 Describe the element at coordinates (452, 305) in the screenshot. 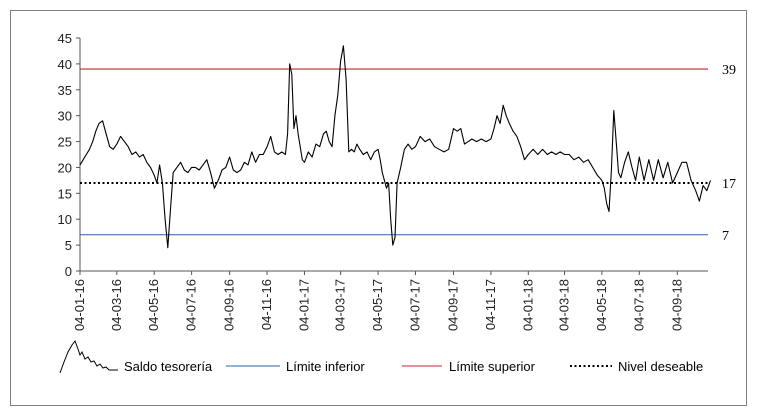

I see `x-tick-label: 04-09-17` at that location.